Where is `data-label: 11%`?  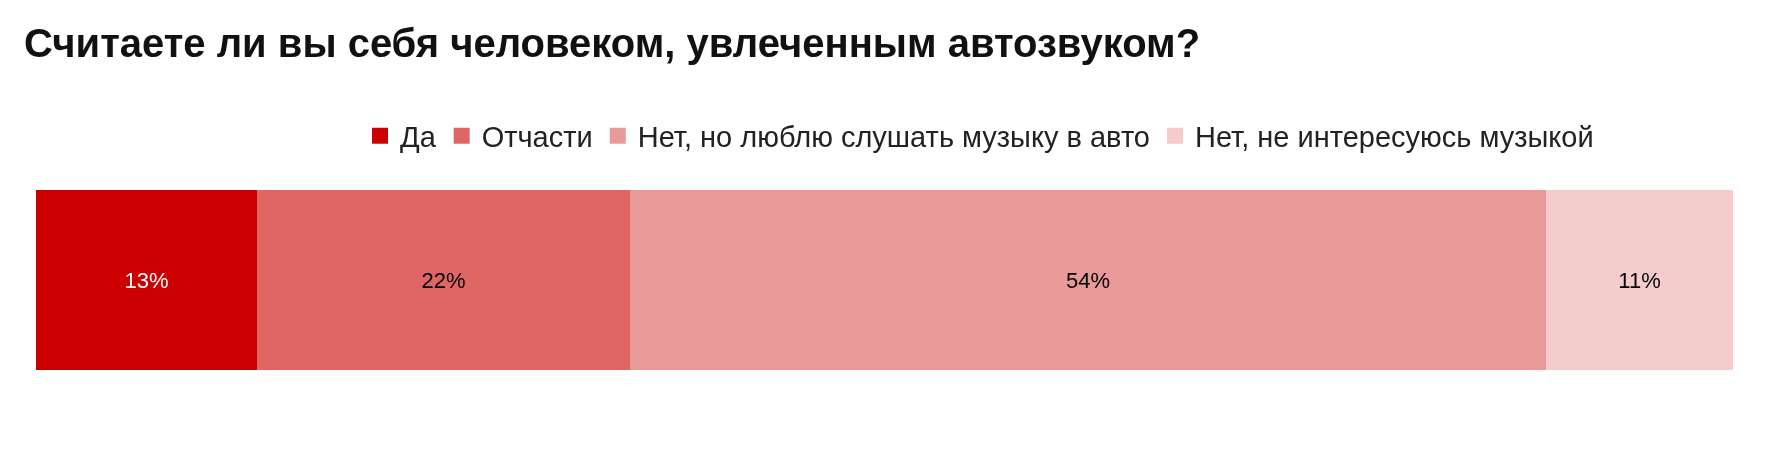
data-label: 11% is located at coordinates (1639, 280).